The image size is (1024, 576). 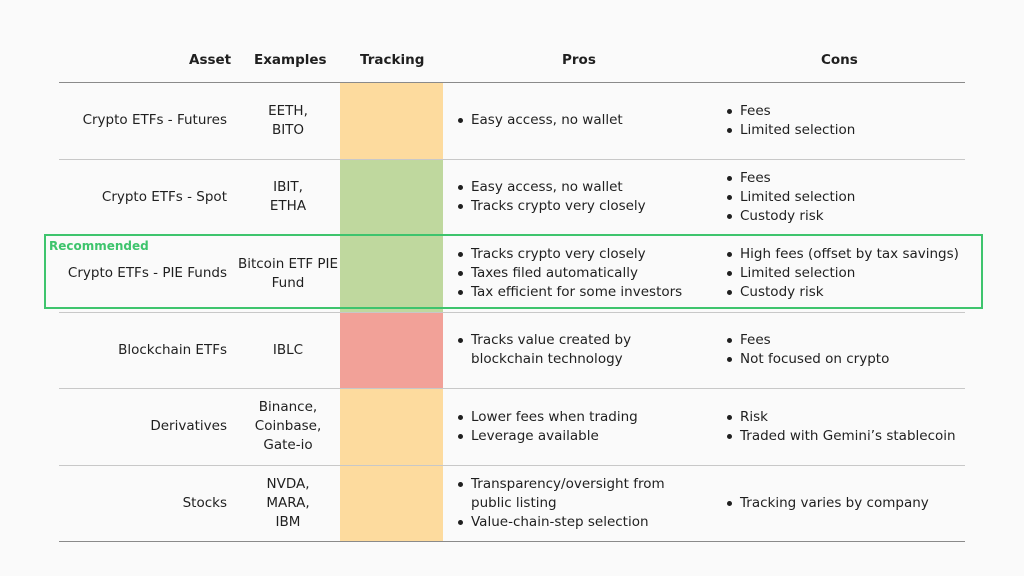 What do you see at coordinates (147, 273) in the screenshot?
I see `asset-name: Crypto ETFs - PIE Funds` at bounding box center [147, 273].